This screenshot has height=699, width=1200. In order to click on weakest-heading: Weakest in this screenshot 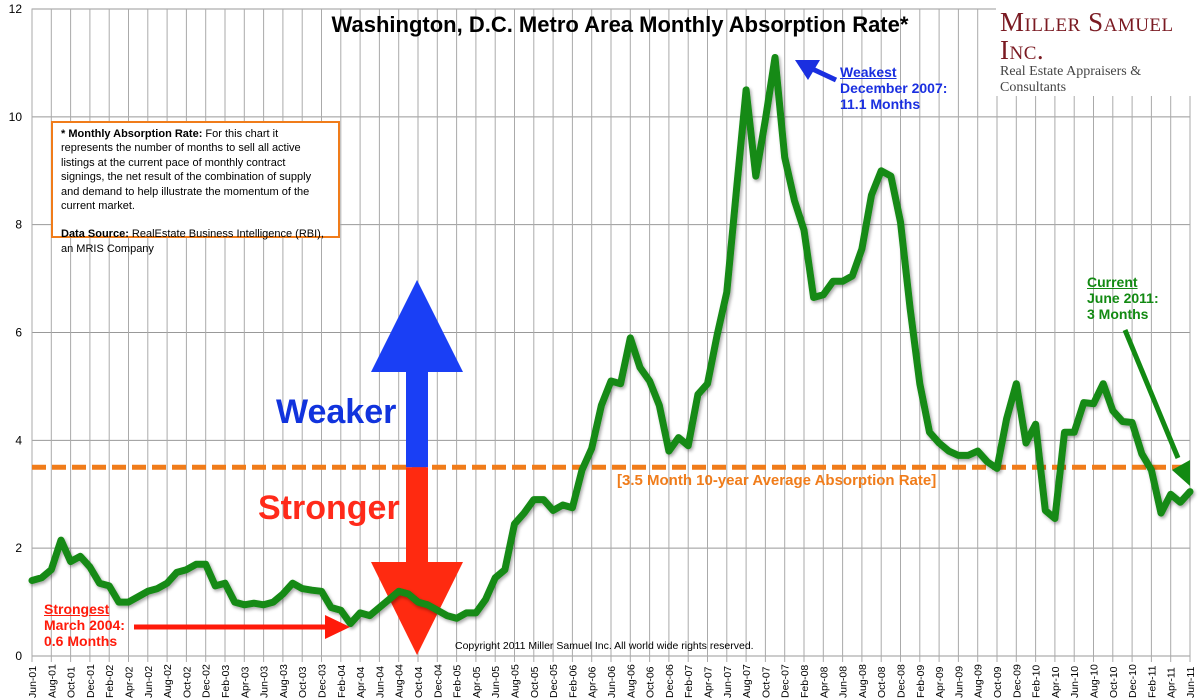, I will do `click(868, 72)`.